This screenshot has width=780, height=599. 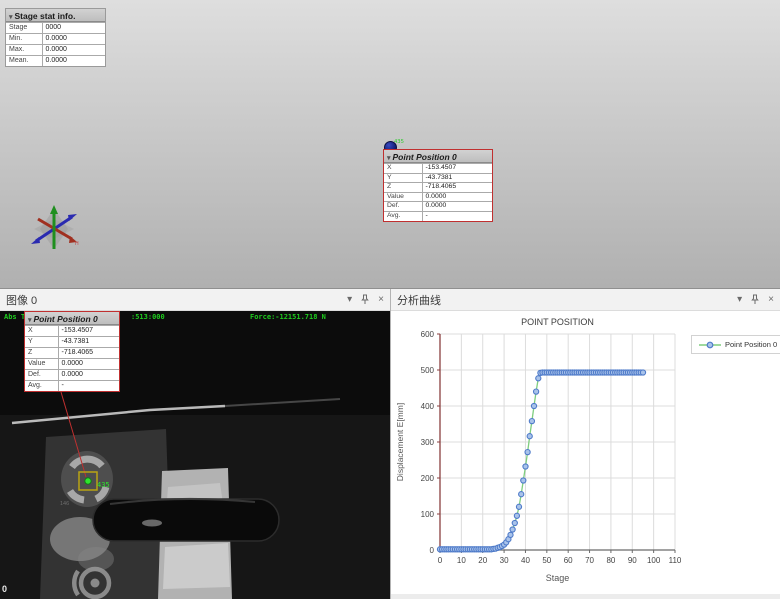 I want to click on point-position-title: Point Position 0, so click(x=65, y=319).